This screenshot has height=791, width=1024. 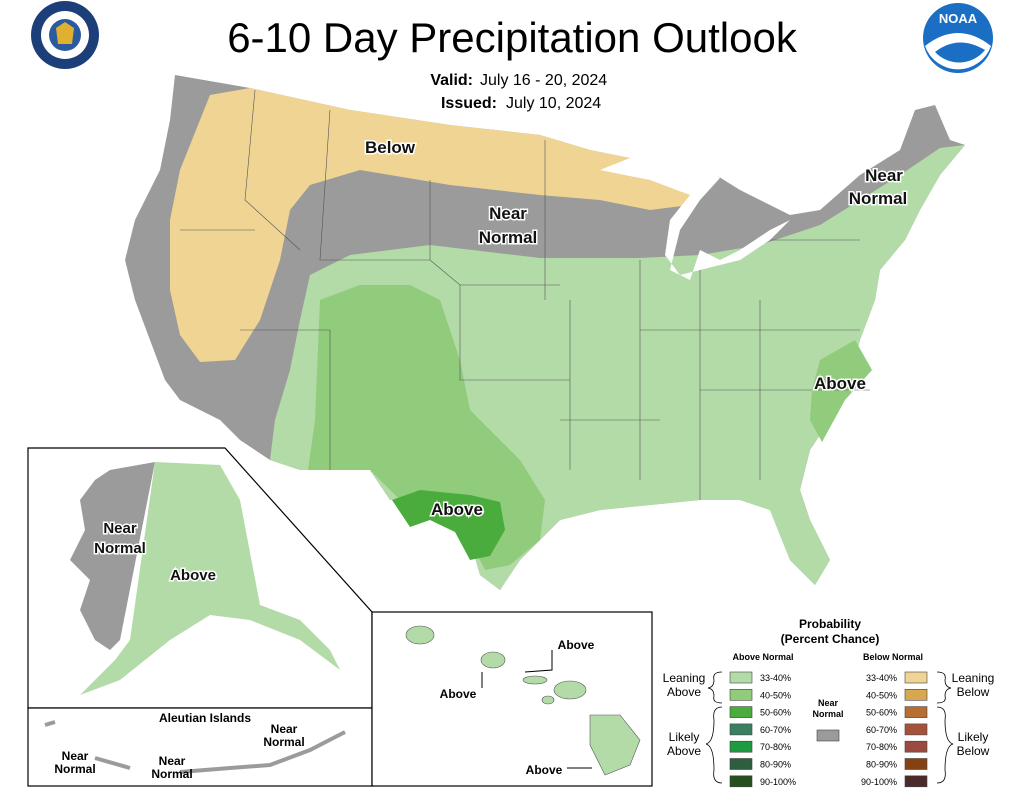 I want to click on valid-label: Valid:, so click(x=451, y=80).